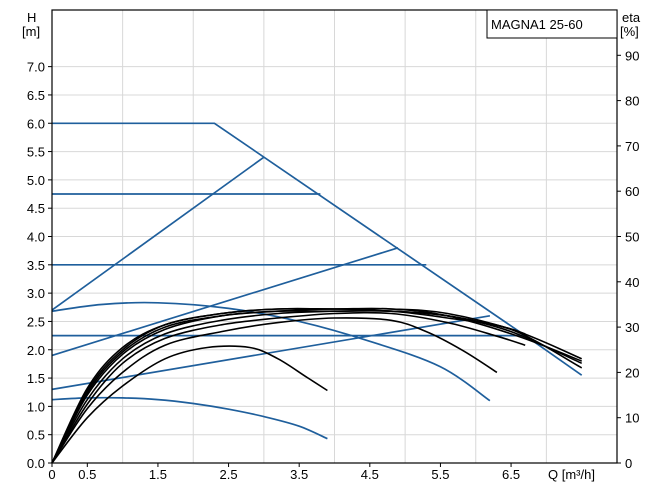  Describe the element at coordinates (36, 435) in the screenshot. I see `left-axis-tick-label: 0.5` at that location.